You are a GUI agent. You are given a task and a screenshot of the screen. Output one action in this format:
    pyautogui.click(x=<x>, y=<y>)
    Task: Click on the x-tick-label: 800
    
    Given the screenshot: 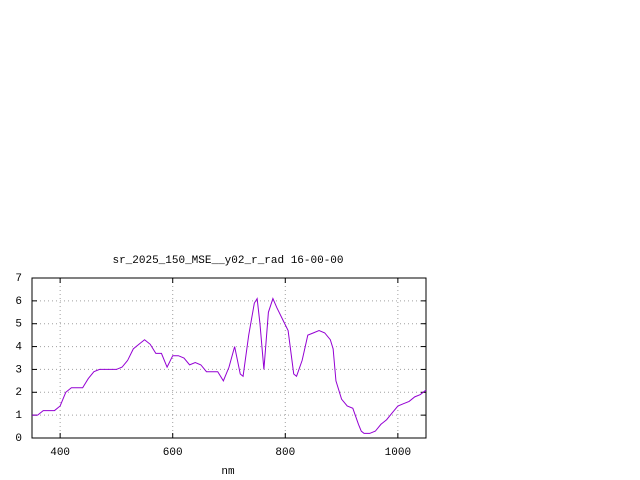 What is the action you would take?
    pyautogui.click(x=285, y=453)
    